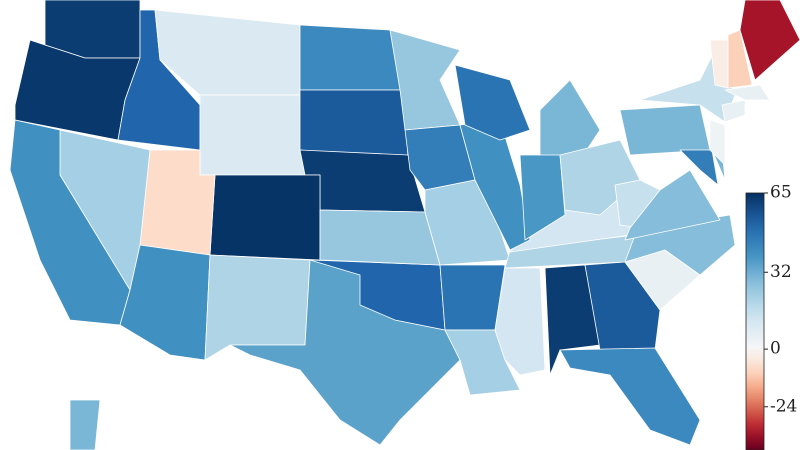  I want to click on colorbar-tick-label: 65, so click(781, 193).